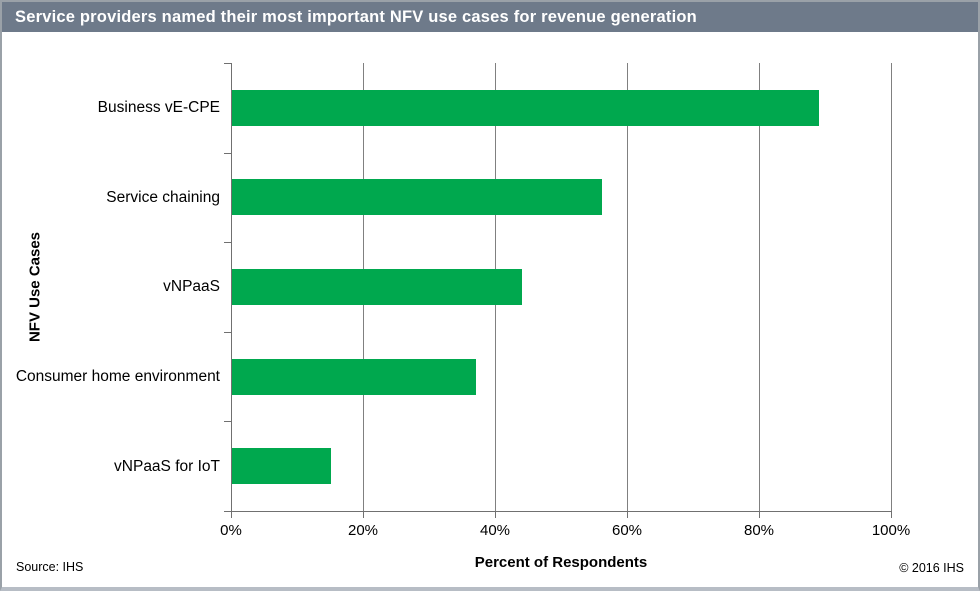 The width and height of the screenshot is (980, 591). I want to click on x-tick-label-80: 80%, so click(759, 530).